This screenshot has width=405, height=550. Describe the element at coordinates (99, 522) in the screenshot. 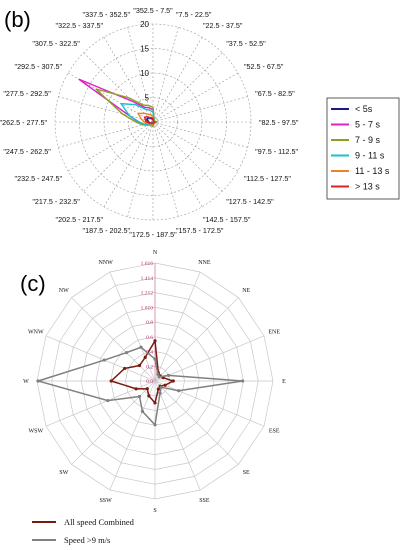

I see `legend-label: All speed Combined` at that location.